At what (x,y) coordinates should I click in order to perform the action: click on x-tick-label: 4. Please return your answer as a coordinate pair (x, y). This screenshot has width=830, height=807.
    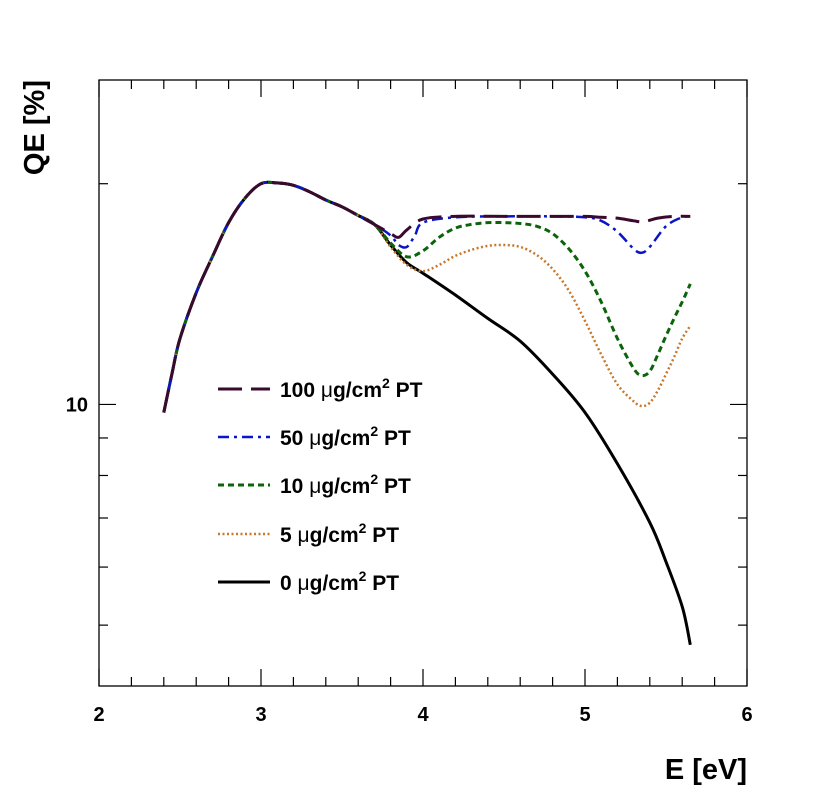
    Looking at the image, I should click on (423, 715).